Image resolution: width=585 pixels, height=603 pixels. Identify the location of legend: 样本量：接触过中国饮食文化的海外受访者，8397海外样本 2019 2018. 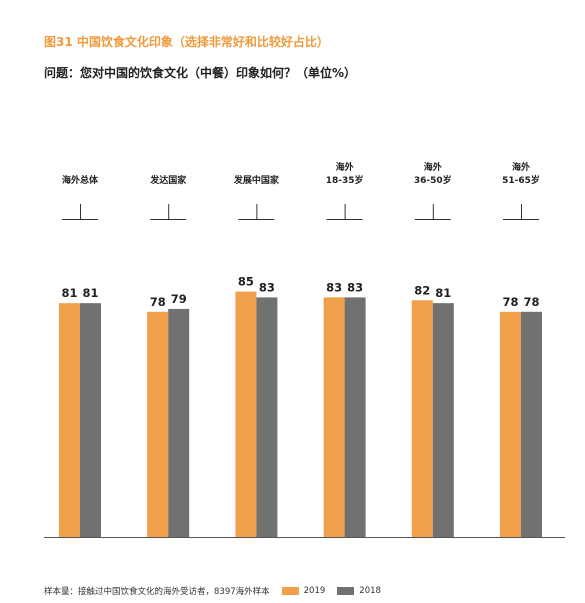
(212, 591).